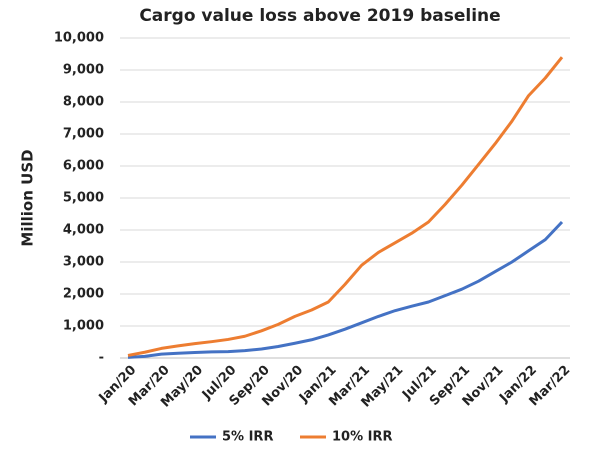 The image size is (600, 454). What do you see at coordinates (83, 134) in the screenshot?
I see `y-tick-label: 7,000` at bounding box center [83, 134].